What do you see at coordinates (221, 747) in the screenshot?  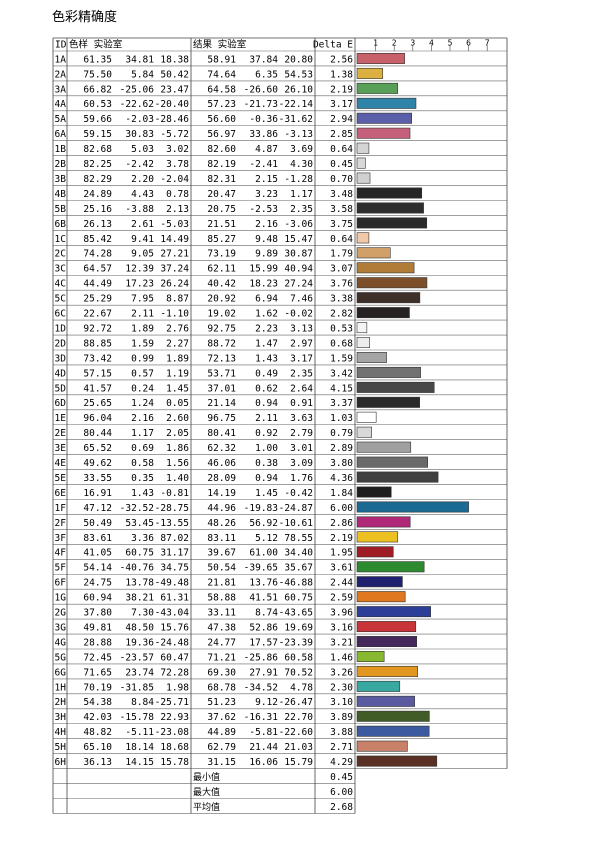 I see `result-lab-value: 62.79` at bounding box center [221, 747].